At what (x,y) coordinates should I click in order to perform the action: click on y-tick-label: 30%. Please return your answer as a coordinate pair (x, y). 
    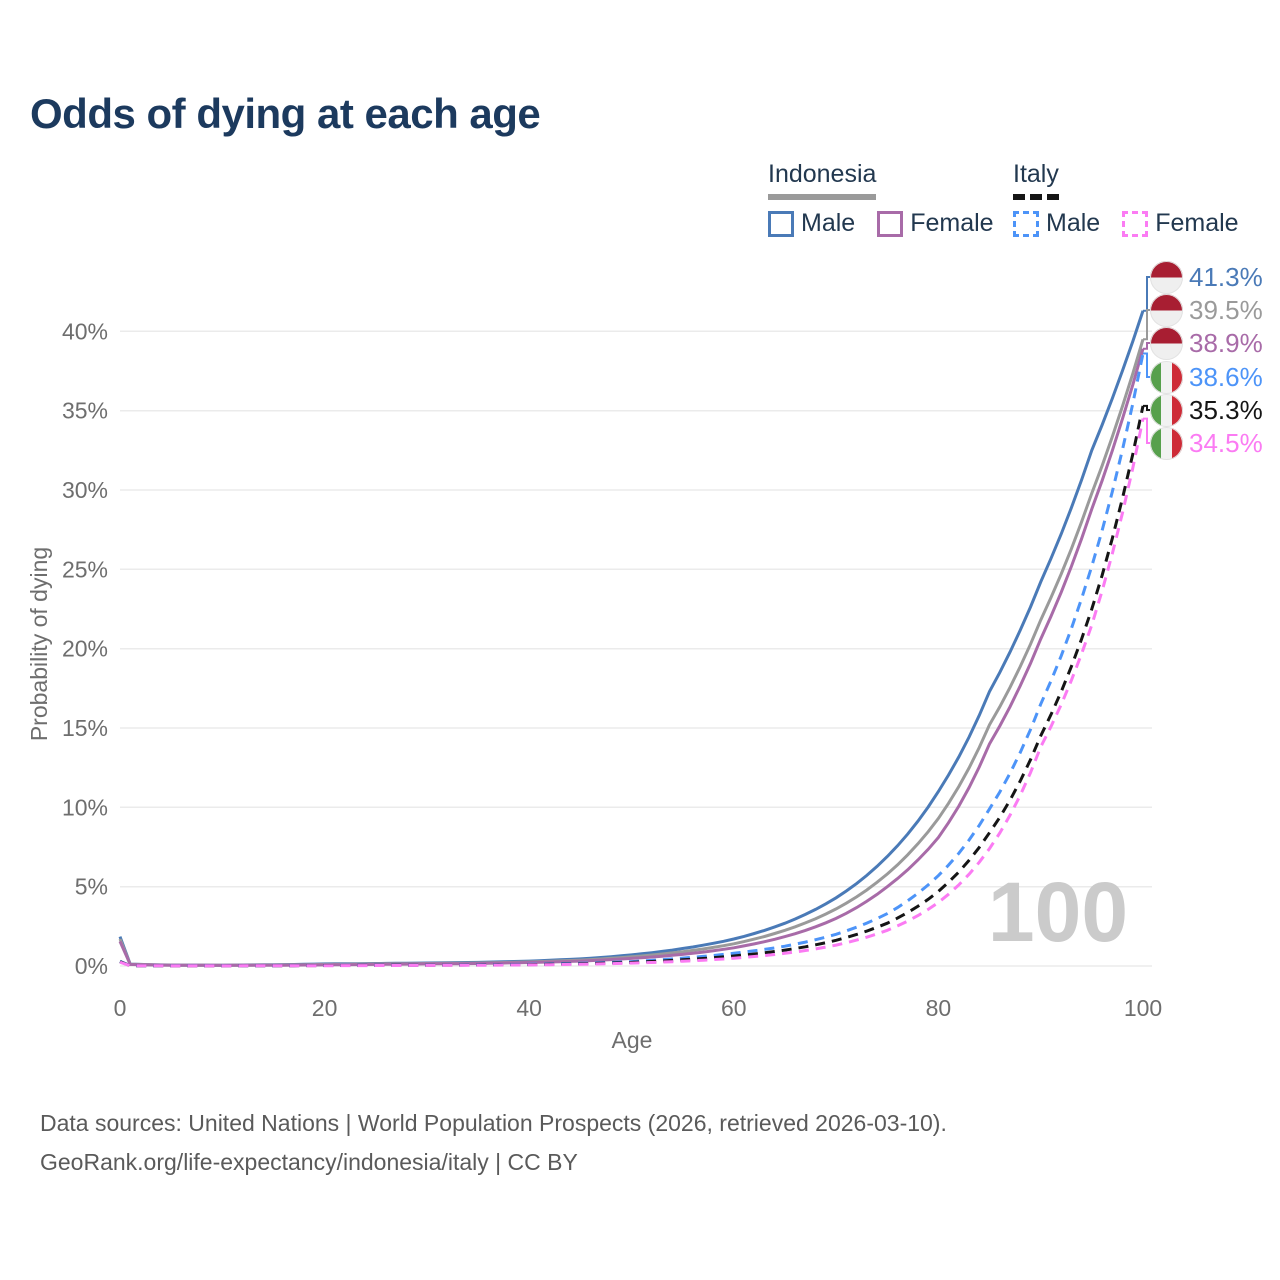
    Looking at the image, I should click on (85, 490).